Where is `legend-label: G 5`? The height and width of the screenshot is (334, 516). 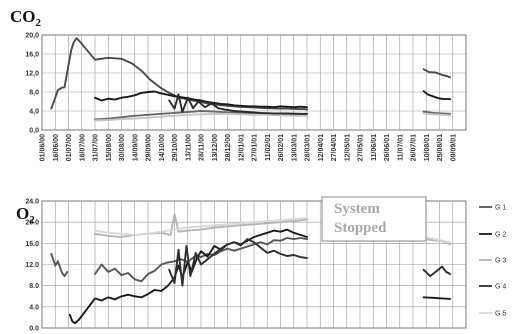 legend-label: G 5 is located at coordinates (500, 314).